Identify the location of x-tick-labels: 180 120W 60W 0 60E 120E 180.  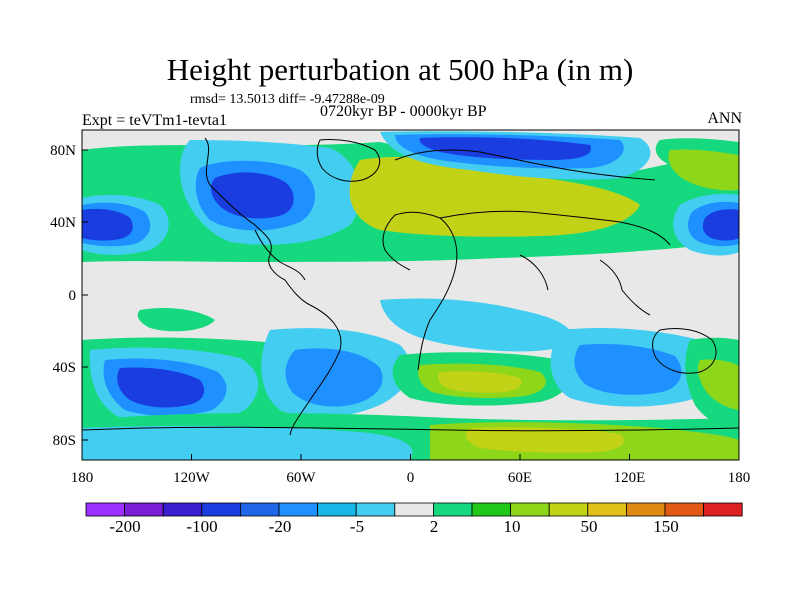
(411, 478).